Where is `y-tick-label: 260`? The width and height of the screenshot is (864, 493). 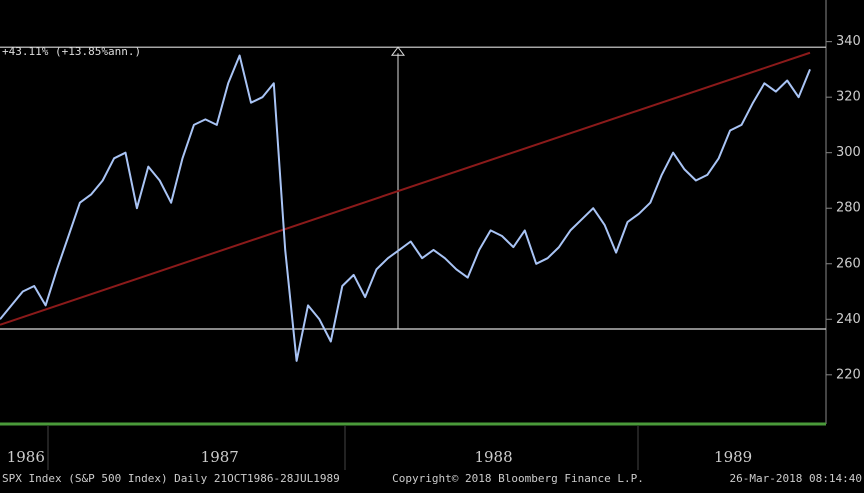 y-tick-label: 260 is located at coordinates (848, 263).